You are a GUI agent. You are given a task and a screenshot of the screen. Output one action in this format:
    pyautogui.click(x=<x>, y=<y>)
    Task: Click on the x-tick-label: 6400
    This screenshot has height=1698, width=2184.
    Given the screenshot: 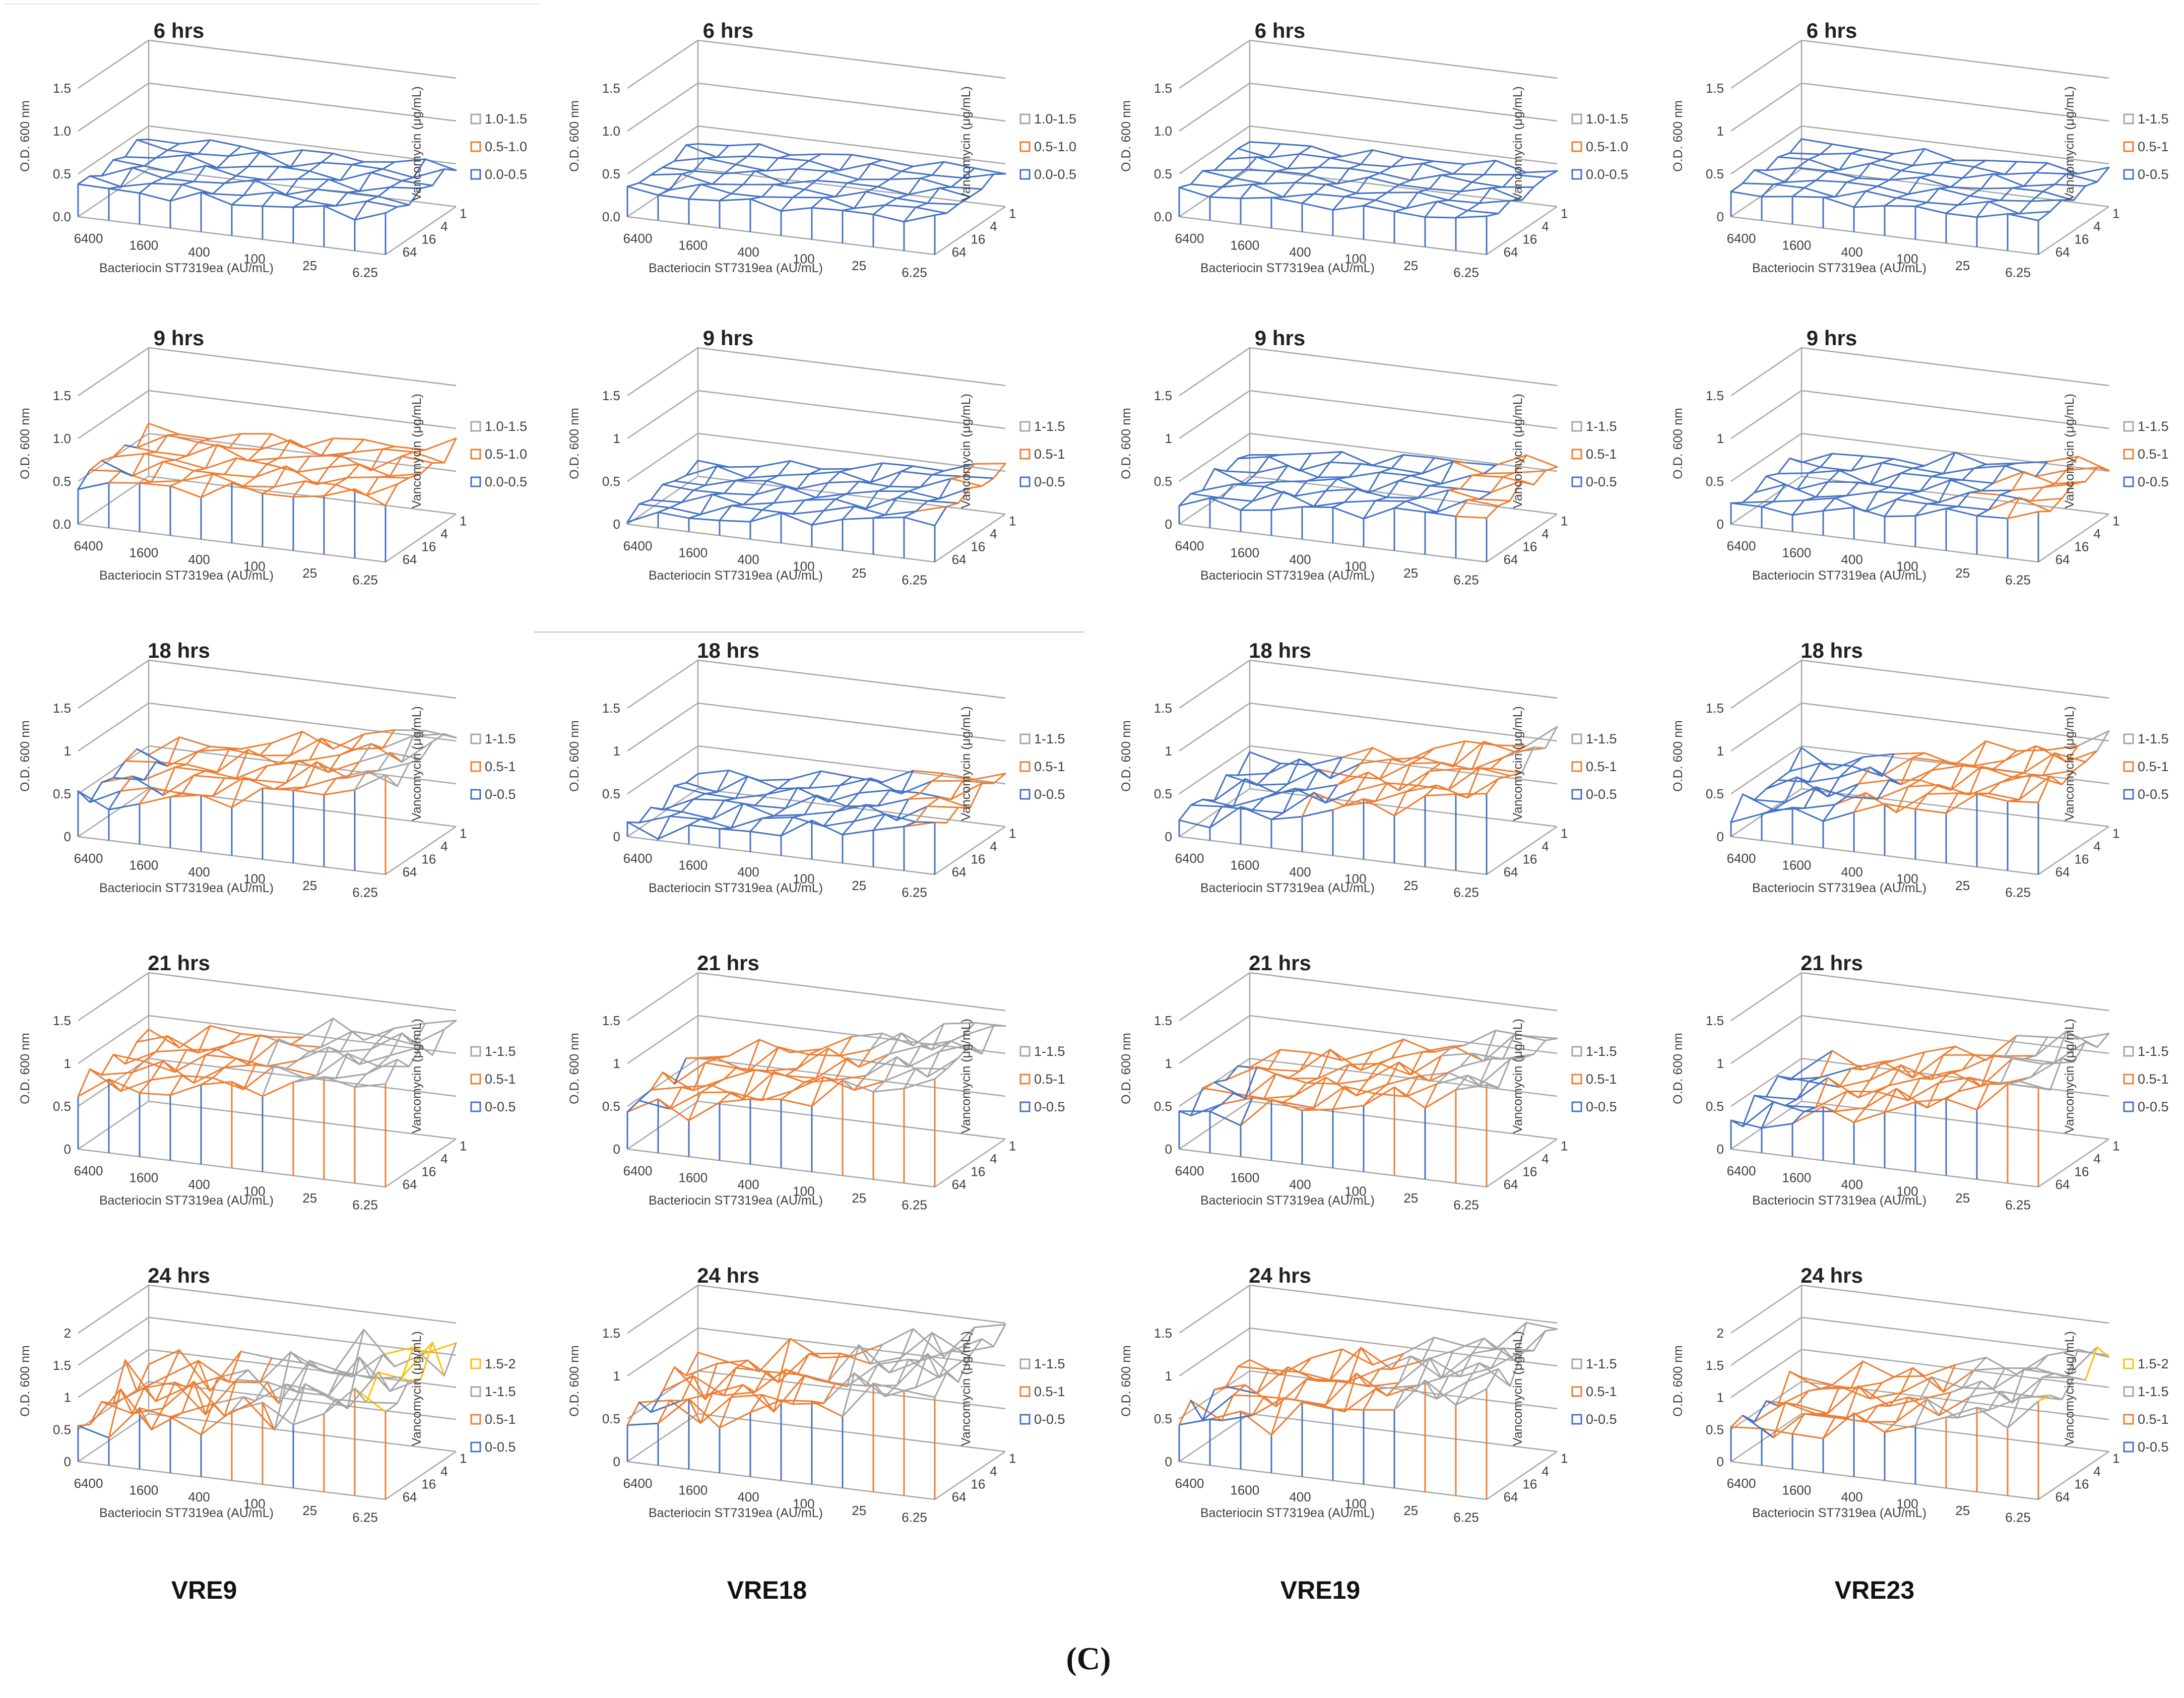 What is the action you would take?
    pyautogui.click(x=89, y=239)
    